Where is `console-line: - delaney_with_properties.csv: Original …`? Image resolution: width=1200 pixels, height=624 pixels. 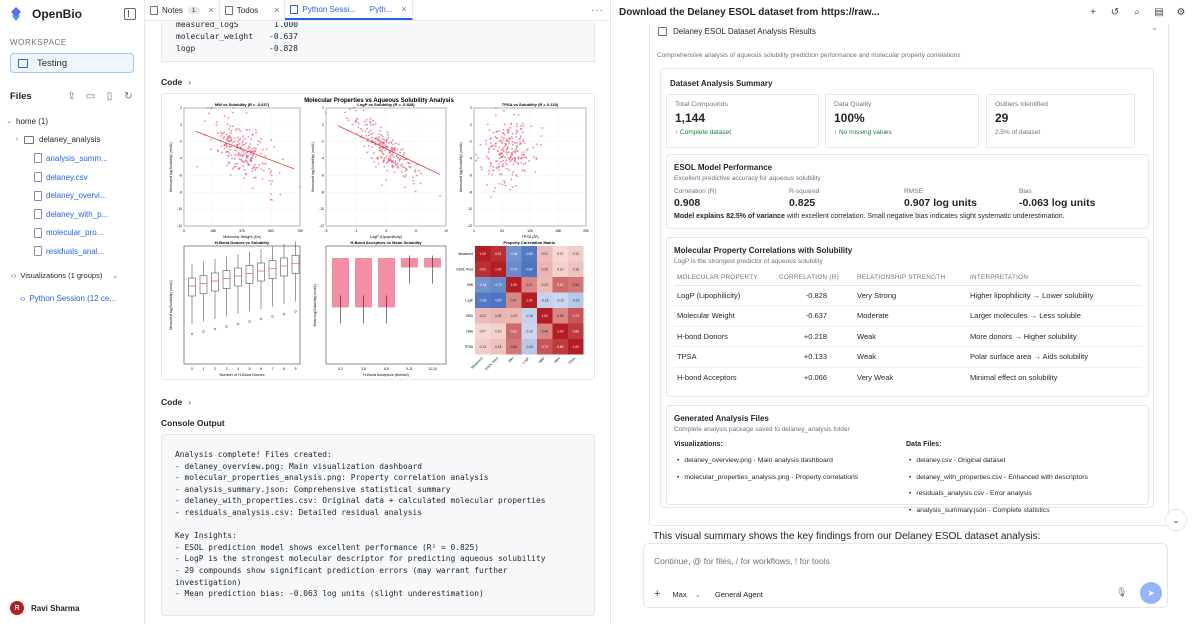 console-line: - delaney_with_properties.csv: Original … is located at coordinates (360, 501).